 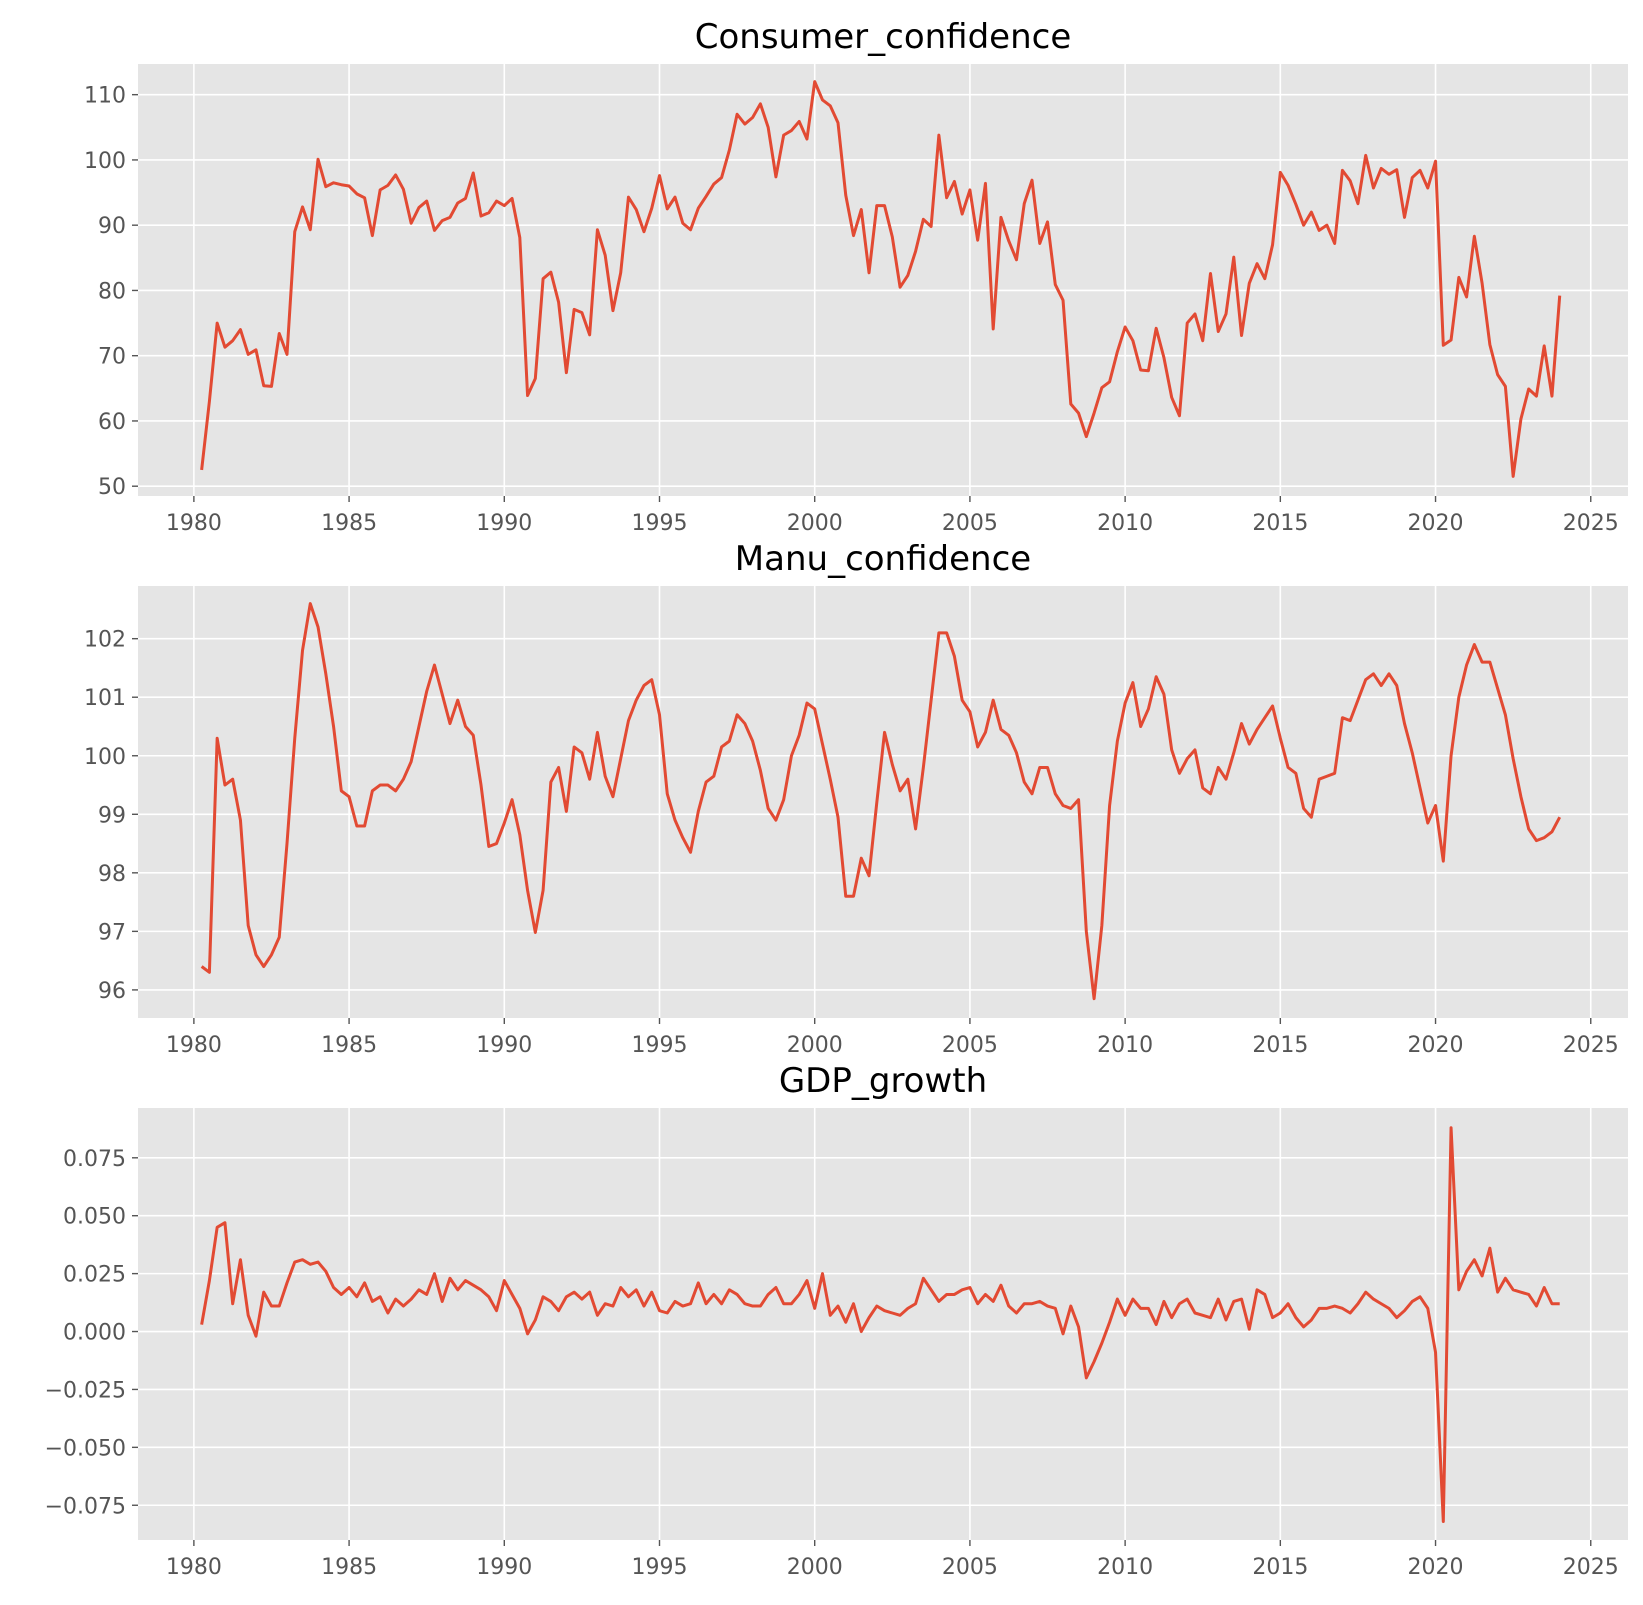 What do you see at coordinates (105, 640) in the screenshot?
I see `y-tick-label: 102` at bounding box center [105, 640].